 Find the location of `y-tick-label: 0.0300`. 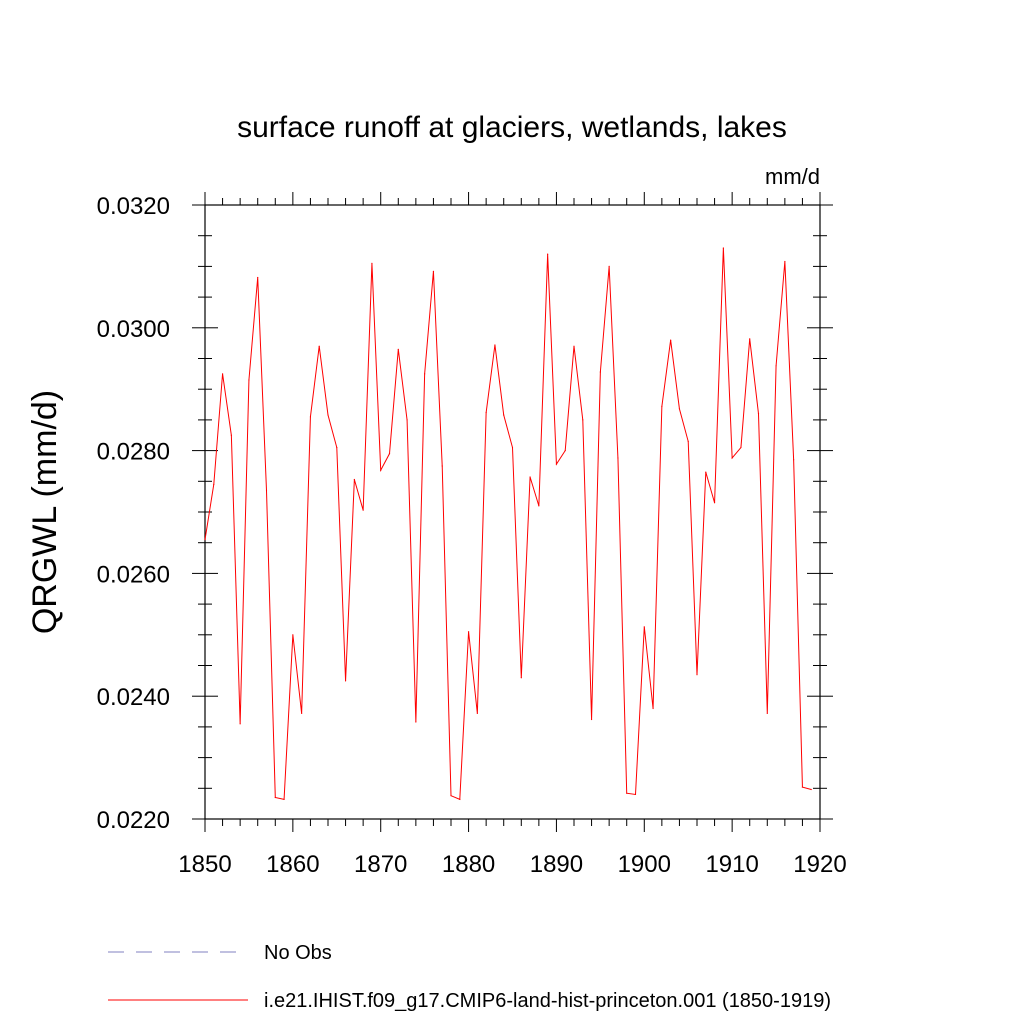

y-tick-label: 0.0300 is located at coordinates (133, 329).